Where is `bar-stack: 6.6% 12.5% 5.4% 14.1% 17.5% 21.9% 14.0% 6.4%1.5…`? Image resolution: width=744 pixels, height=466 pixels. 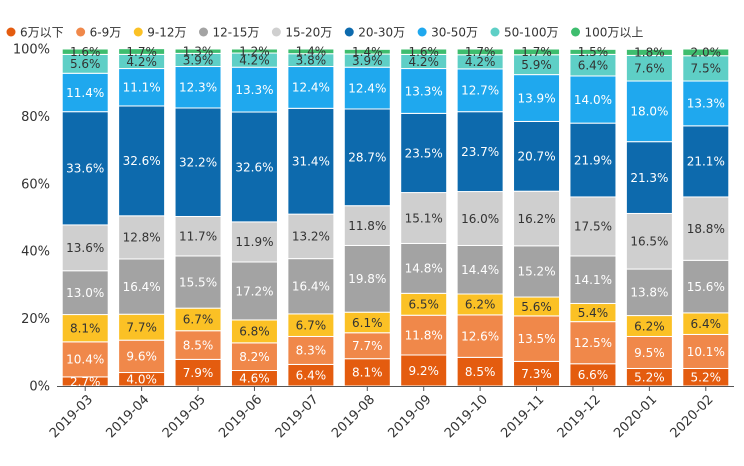
bar-stack: 6.6% 12.5% 5.4% 14.1% 17.5% 21.9% 14.0% 6.4%1.5… is located at coordinates (593, 216).